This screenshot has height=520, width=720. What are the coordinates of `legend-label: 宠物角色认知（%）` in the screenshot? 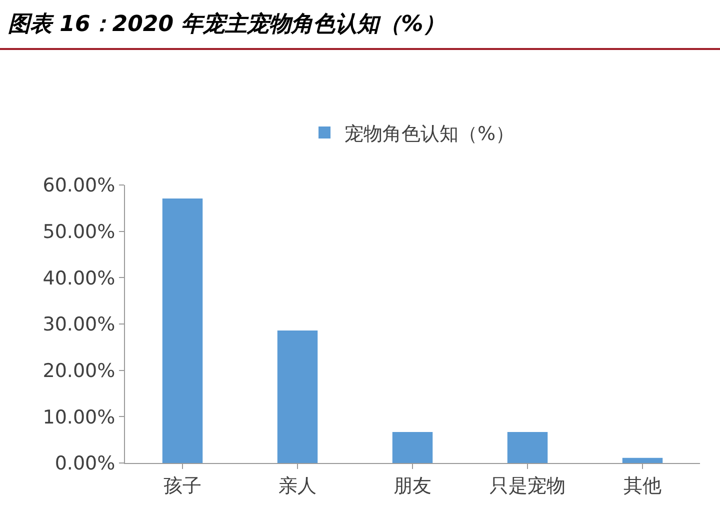 It's located at (429, 133).